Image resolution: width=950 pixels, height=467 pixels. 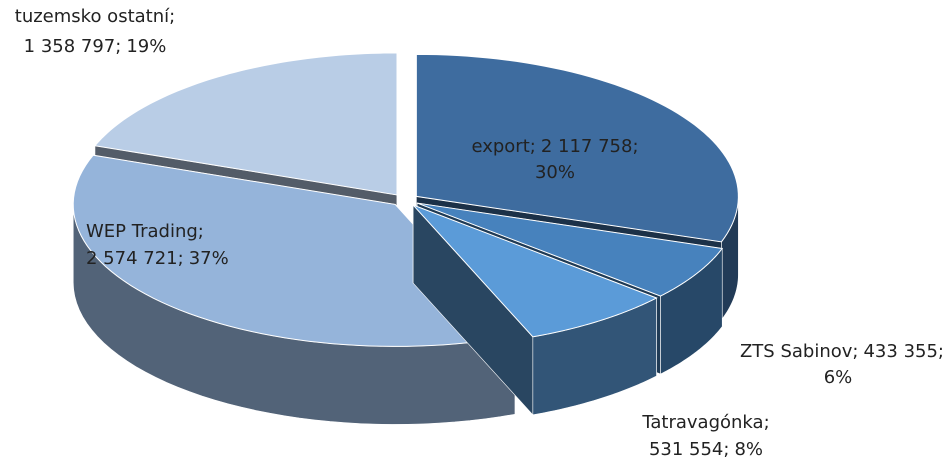 I want to click on data-label: 531 554; 8%, so click(x=706, y=449).